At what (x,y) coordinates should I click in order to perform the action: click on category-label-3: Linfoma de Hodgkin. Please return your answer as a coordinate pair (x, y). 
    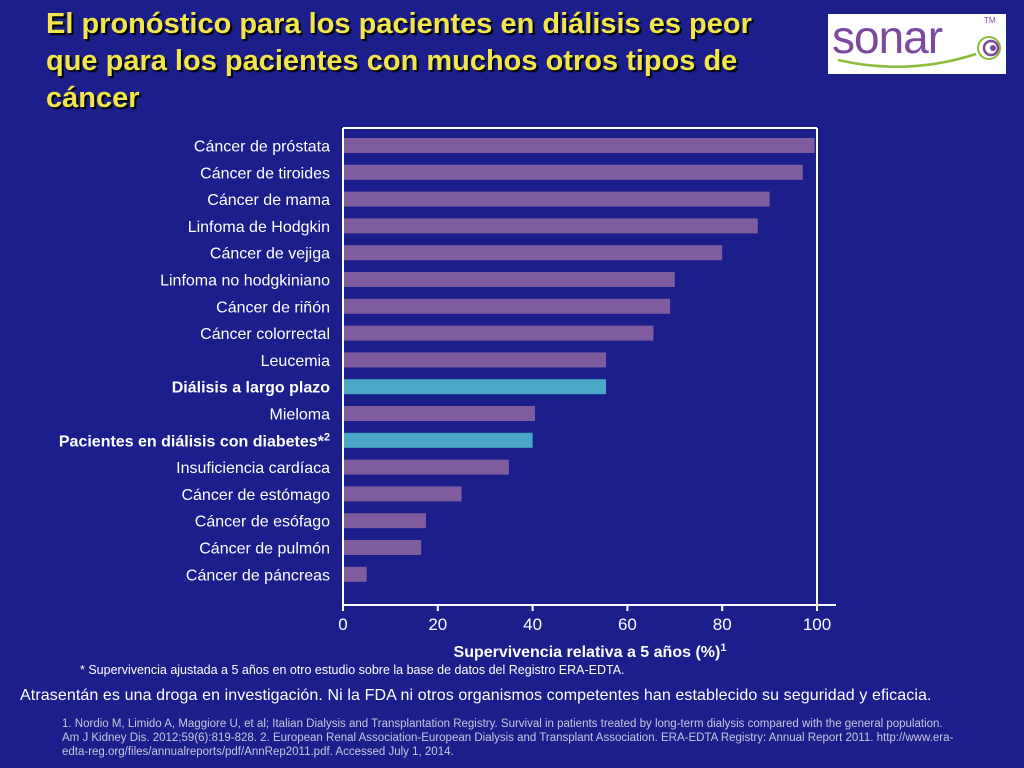
    Looking at the image, I should click on (259, 227).